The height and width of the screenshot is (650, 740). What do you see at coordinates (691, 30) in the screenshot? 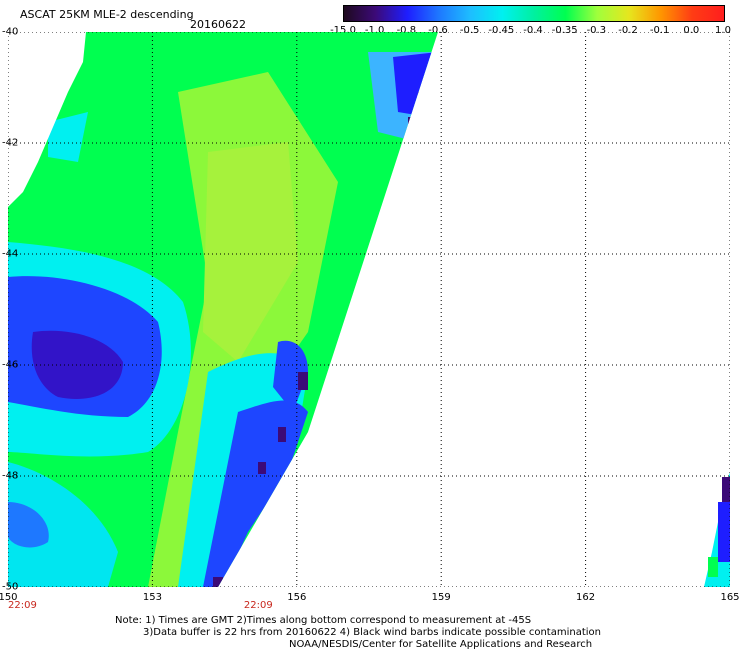
I see `colorbar-tick-label: 0.0` at bounding box center [691, 30].